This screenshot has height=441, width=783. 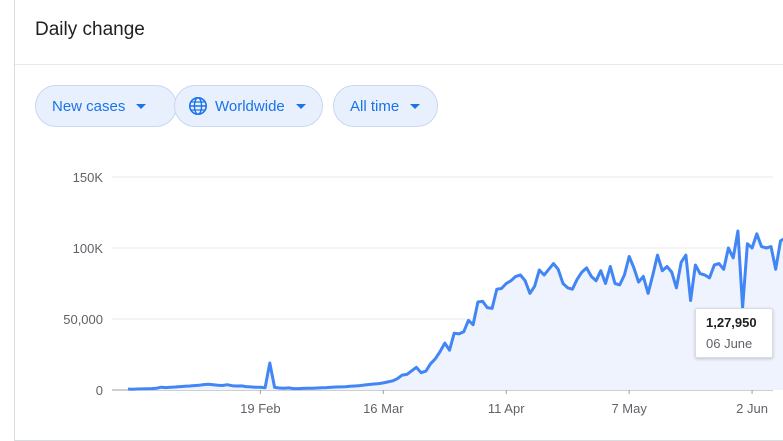 What do you see at coordinates (83, 319) in the screenshot?
I see `y-tick-label: 50,000` at bounding box center [83, 319].